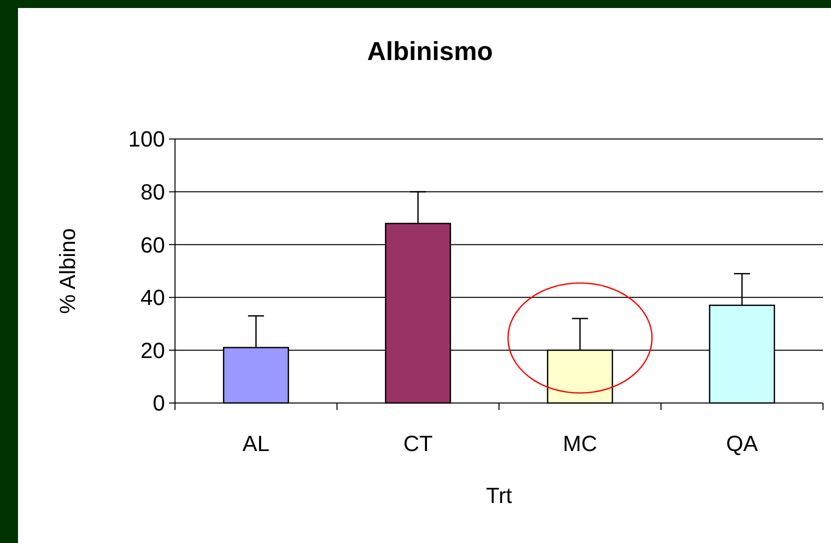  What do you see at coordinates (256, 443) in the screenshot?
I see `x-tick-label: AL` at bounding box center [256, 443].